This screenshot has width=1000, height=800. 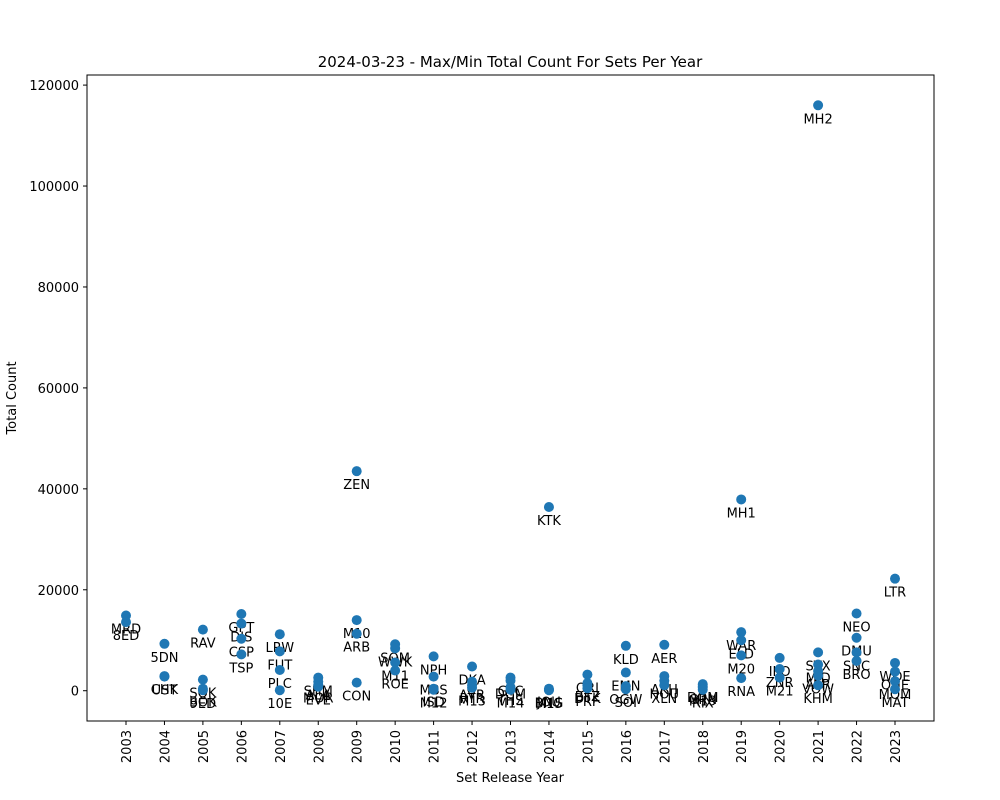 I want to click on data-label: RTR, so click(x=472, y=699).